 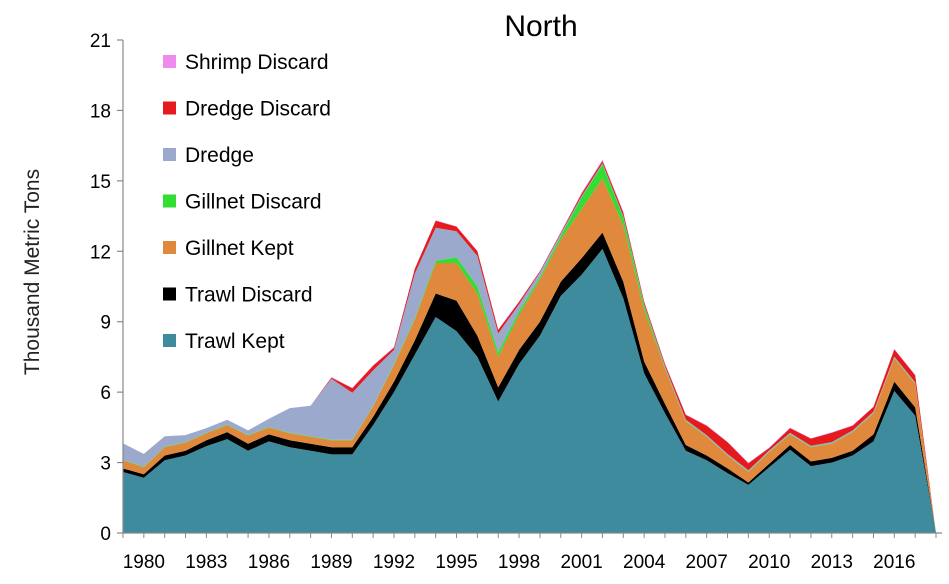 I want to click on legend-label: Trawl Discard, so click(x=249, y=295).